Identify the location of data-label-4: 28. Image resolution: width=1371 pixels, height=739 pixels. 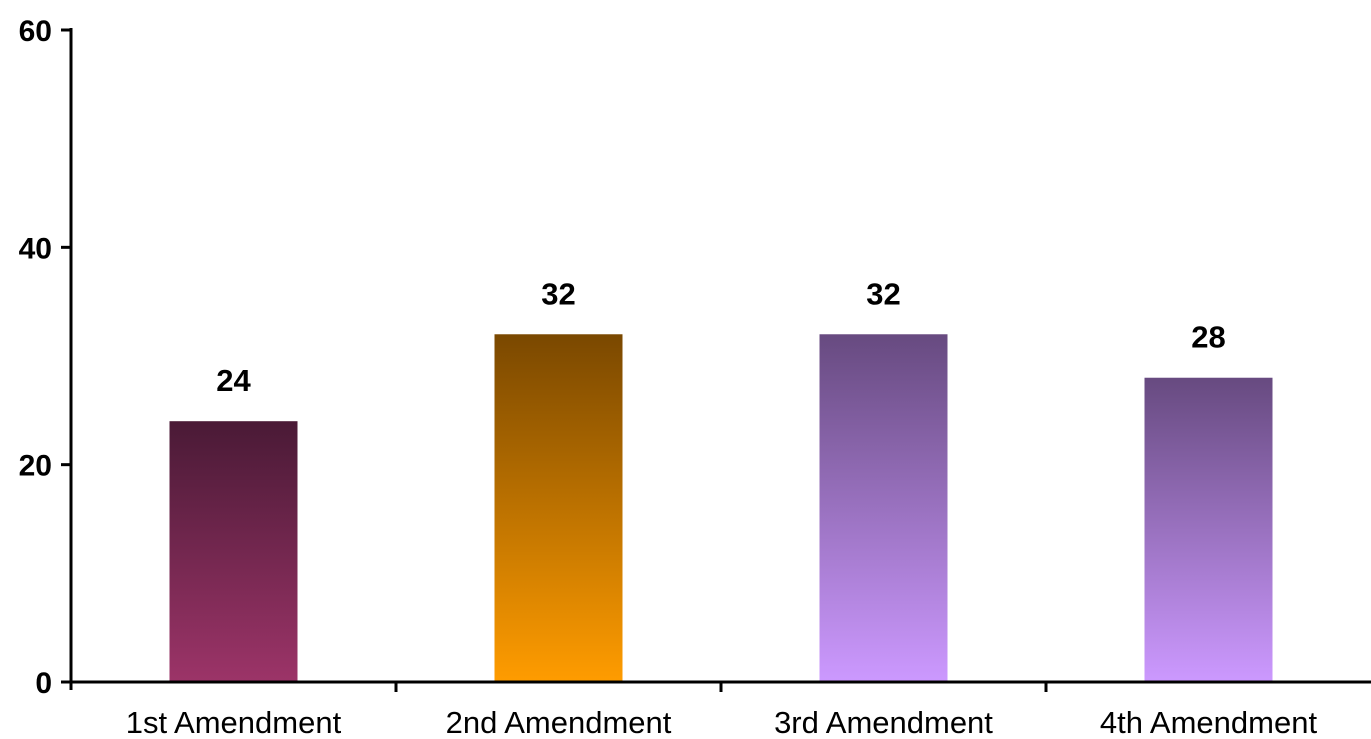
(1208, 337).